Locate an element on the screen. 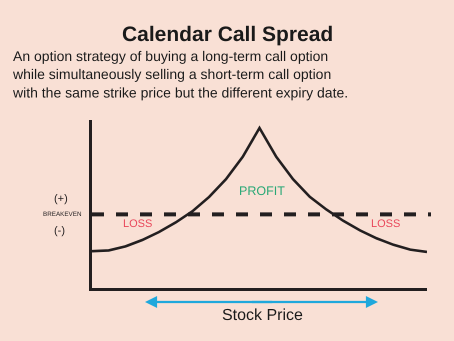 The height and width of the screenshot is (341, 454). annotation: PROFIT is located at coordinates (262, 191).